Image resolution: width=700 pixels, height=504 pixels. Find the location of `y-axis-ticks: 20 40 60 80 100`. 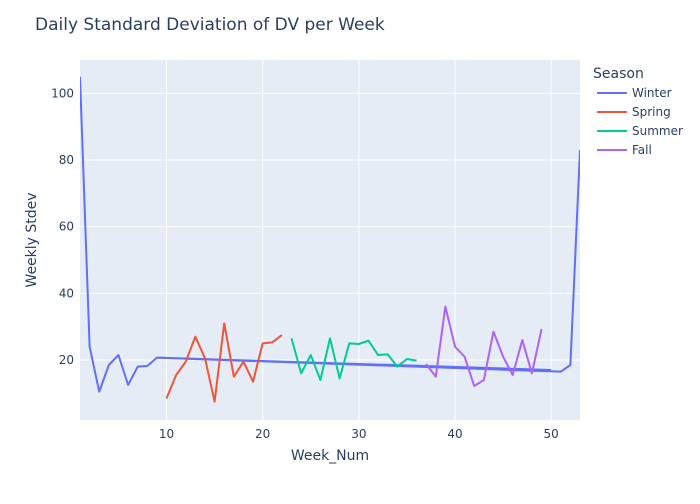

y-axis-ticks: 20 40 60 80 100 is located at coordinates (62, 226).